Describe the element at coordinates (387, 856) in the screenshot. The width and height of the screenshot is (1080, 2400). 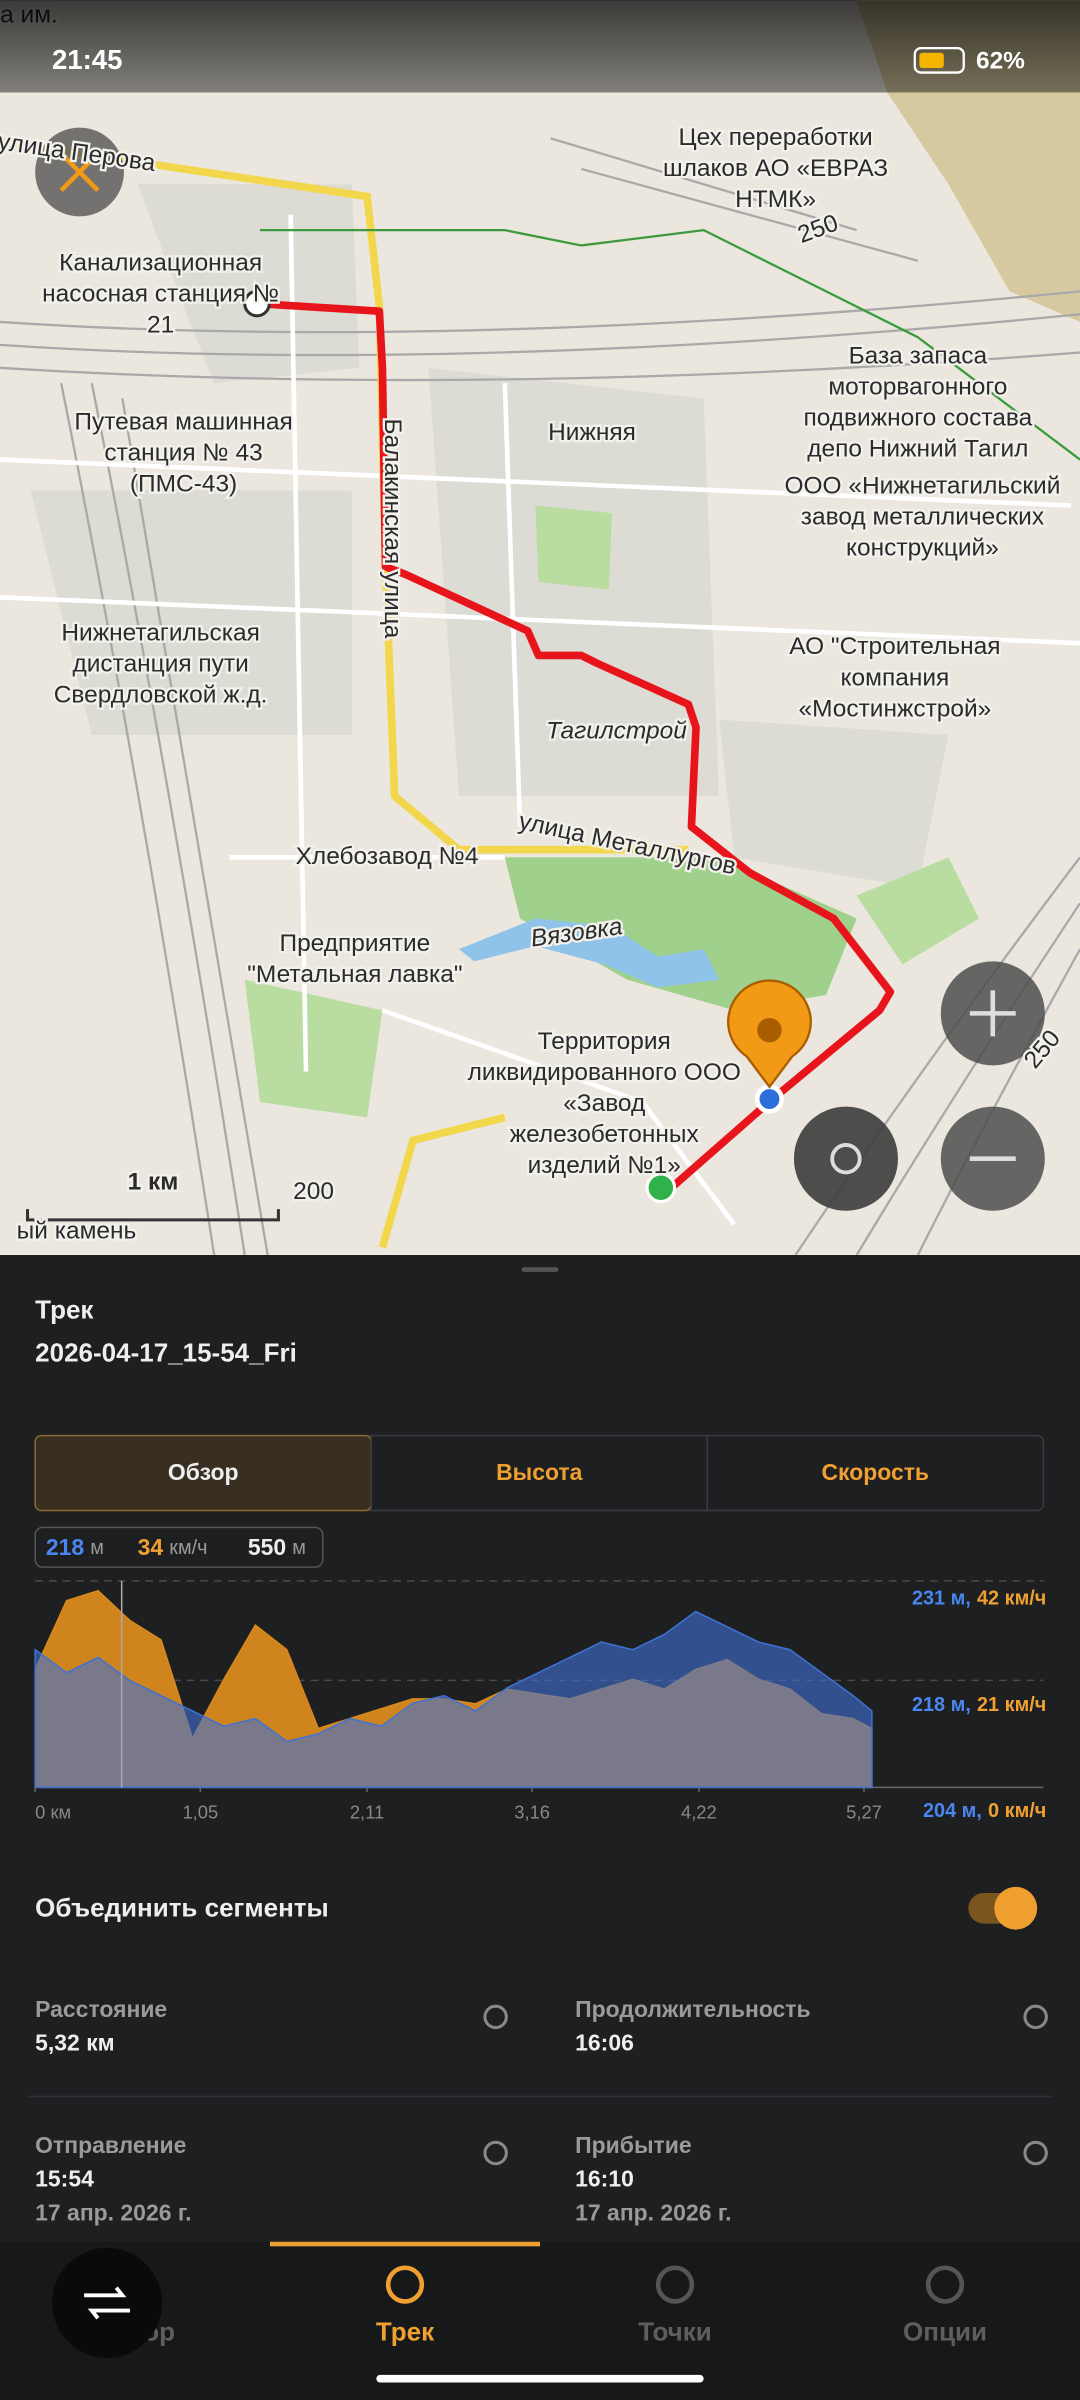
I see `map-label: Хлебозавод №4` at that location.